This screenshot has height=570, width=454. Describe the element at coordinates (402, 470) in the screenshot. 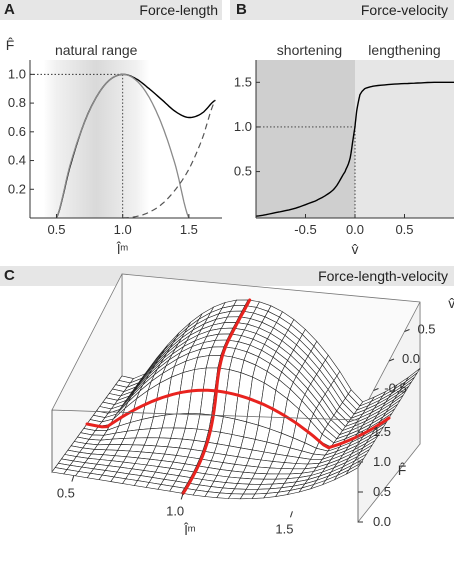

I see `panel-c-f-axis-label: F̂` at that location.